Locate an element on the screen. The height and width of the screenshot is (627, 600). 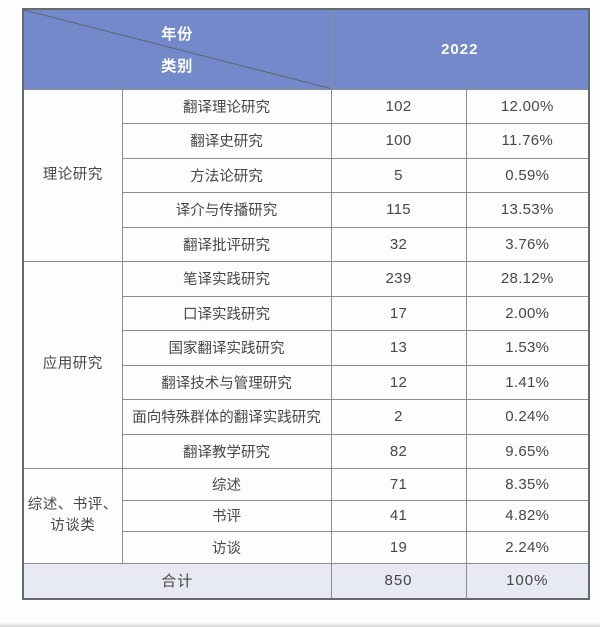
header-category-axis-label: 类别 is located at coordinates (177, 66).